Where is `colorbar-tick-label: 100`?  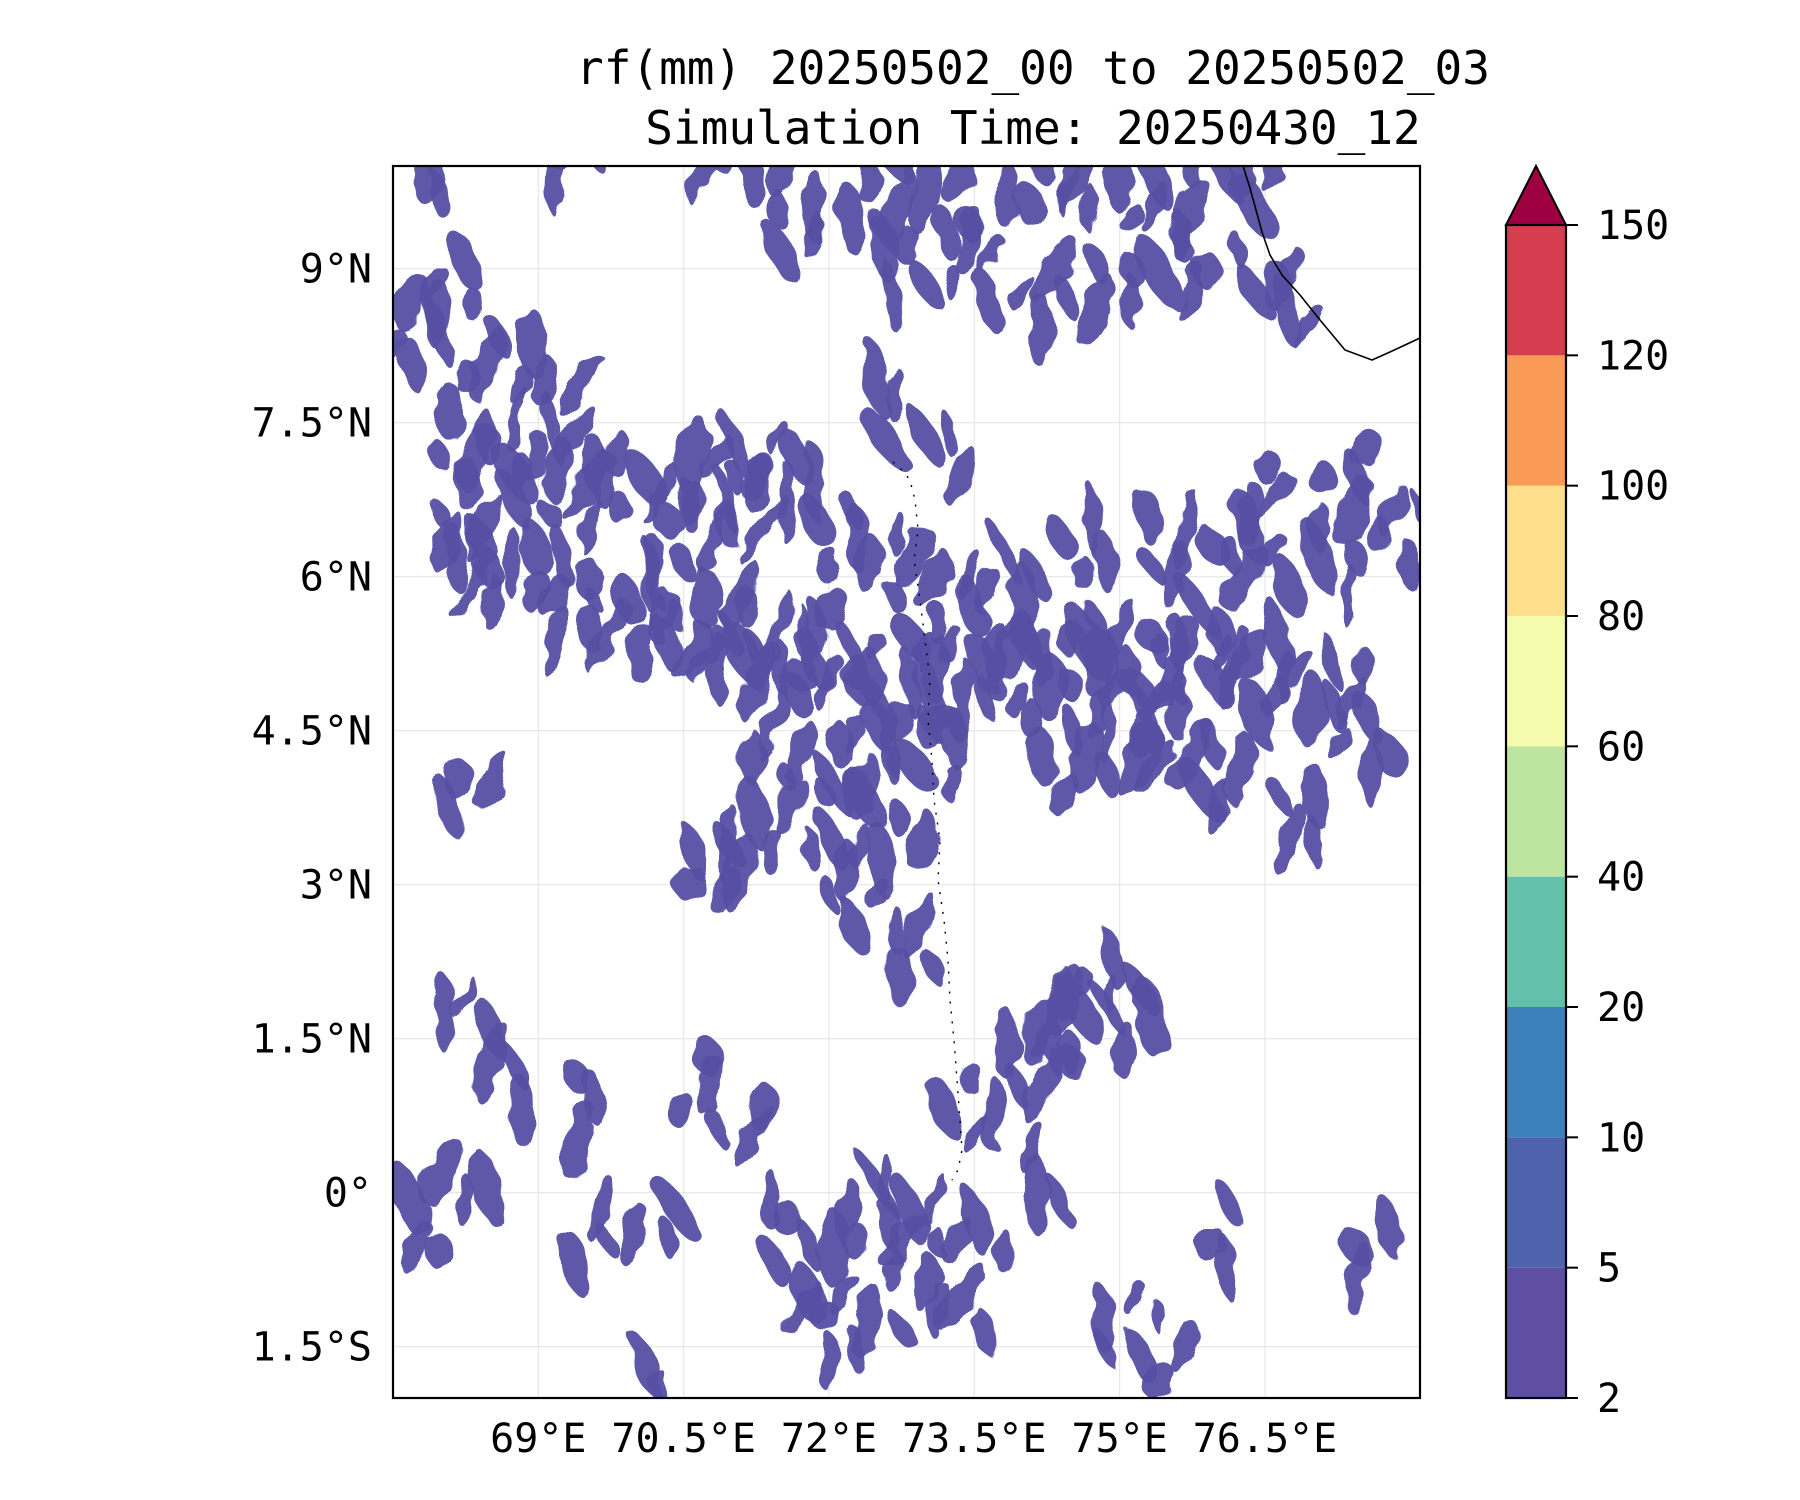
colorbar-tick-label: 100 is located at coordinates (1633, 487).